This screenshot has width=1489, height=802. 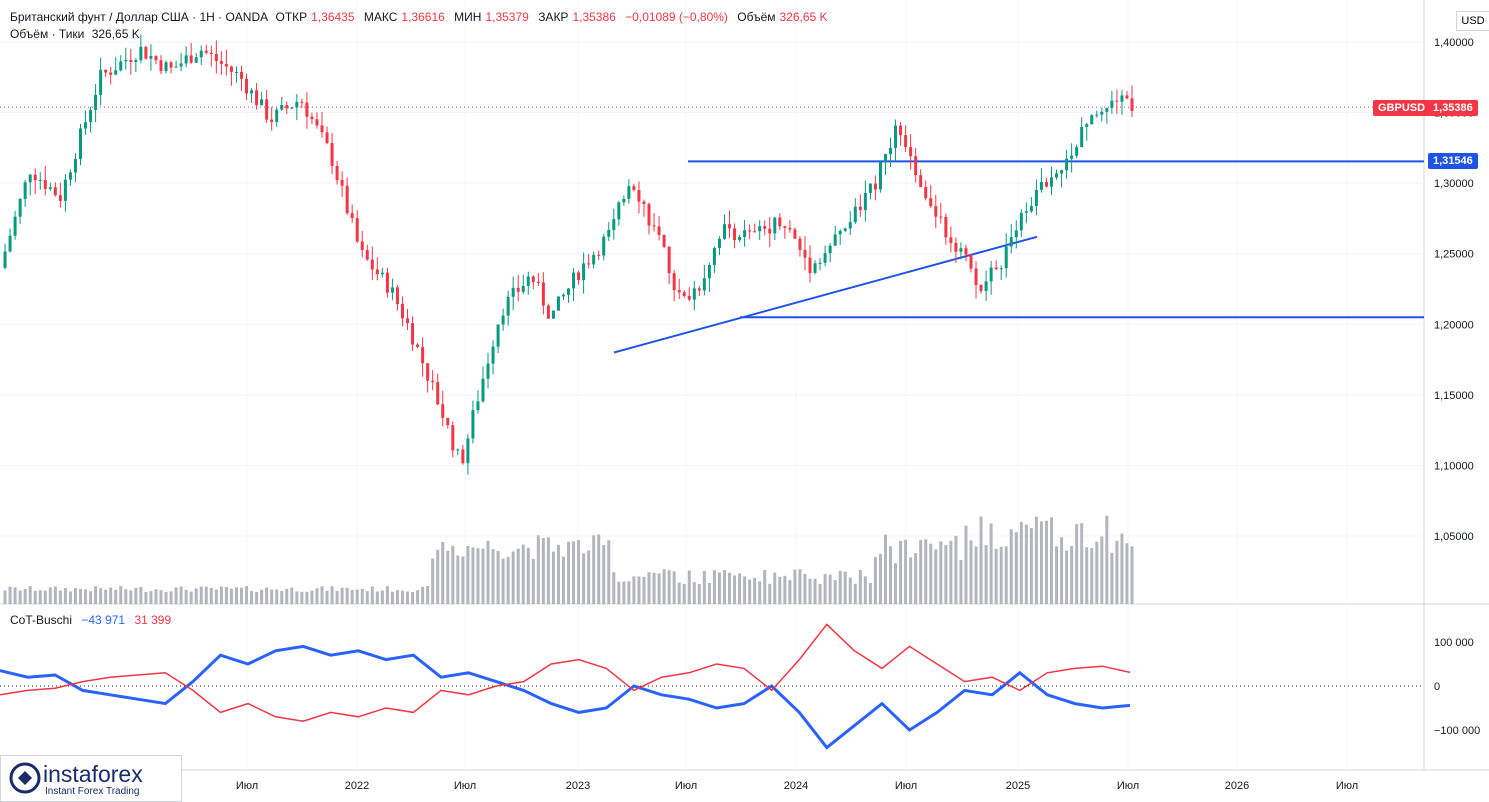 What do you see at coordinates (1453, 108) in the screenshot?
I see `price-tag-value: 1,35386` at bounding box center [1453, 108].